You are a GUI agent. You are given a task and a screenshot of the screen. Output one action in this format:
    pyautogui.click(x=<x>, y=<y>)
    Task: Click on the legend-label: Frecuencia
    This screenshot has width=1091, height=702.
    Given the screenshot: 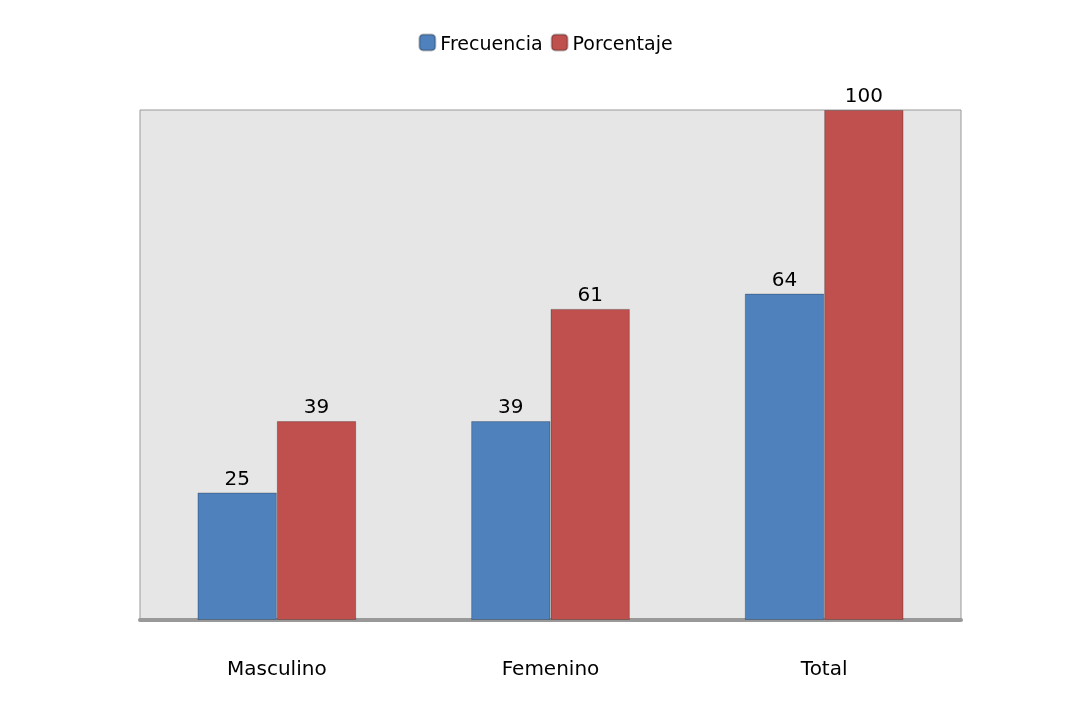 What is the action you would take?
    pyautogui.click(x=491, y=42)
    